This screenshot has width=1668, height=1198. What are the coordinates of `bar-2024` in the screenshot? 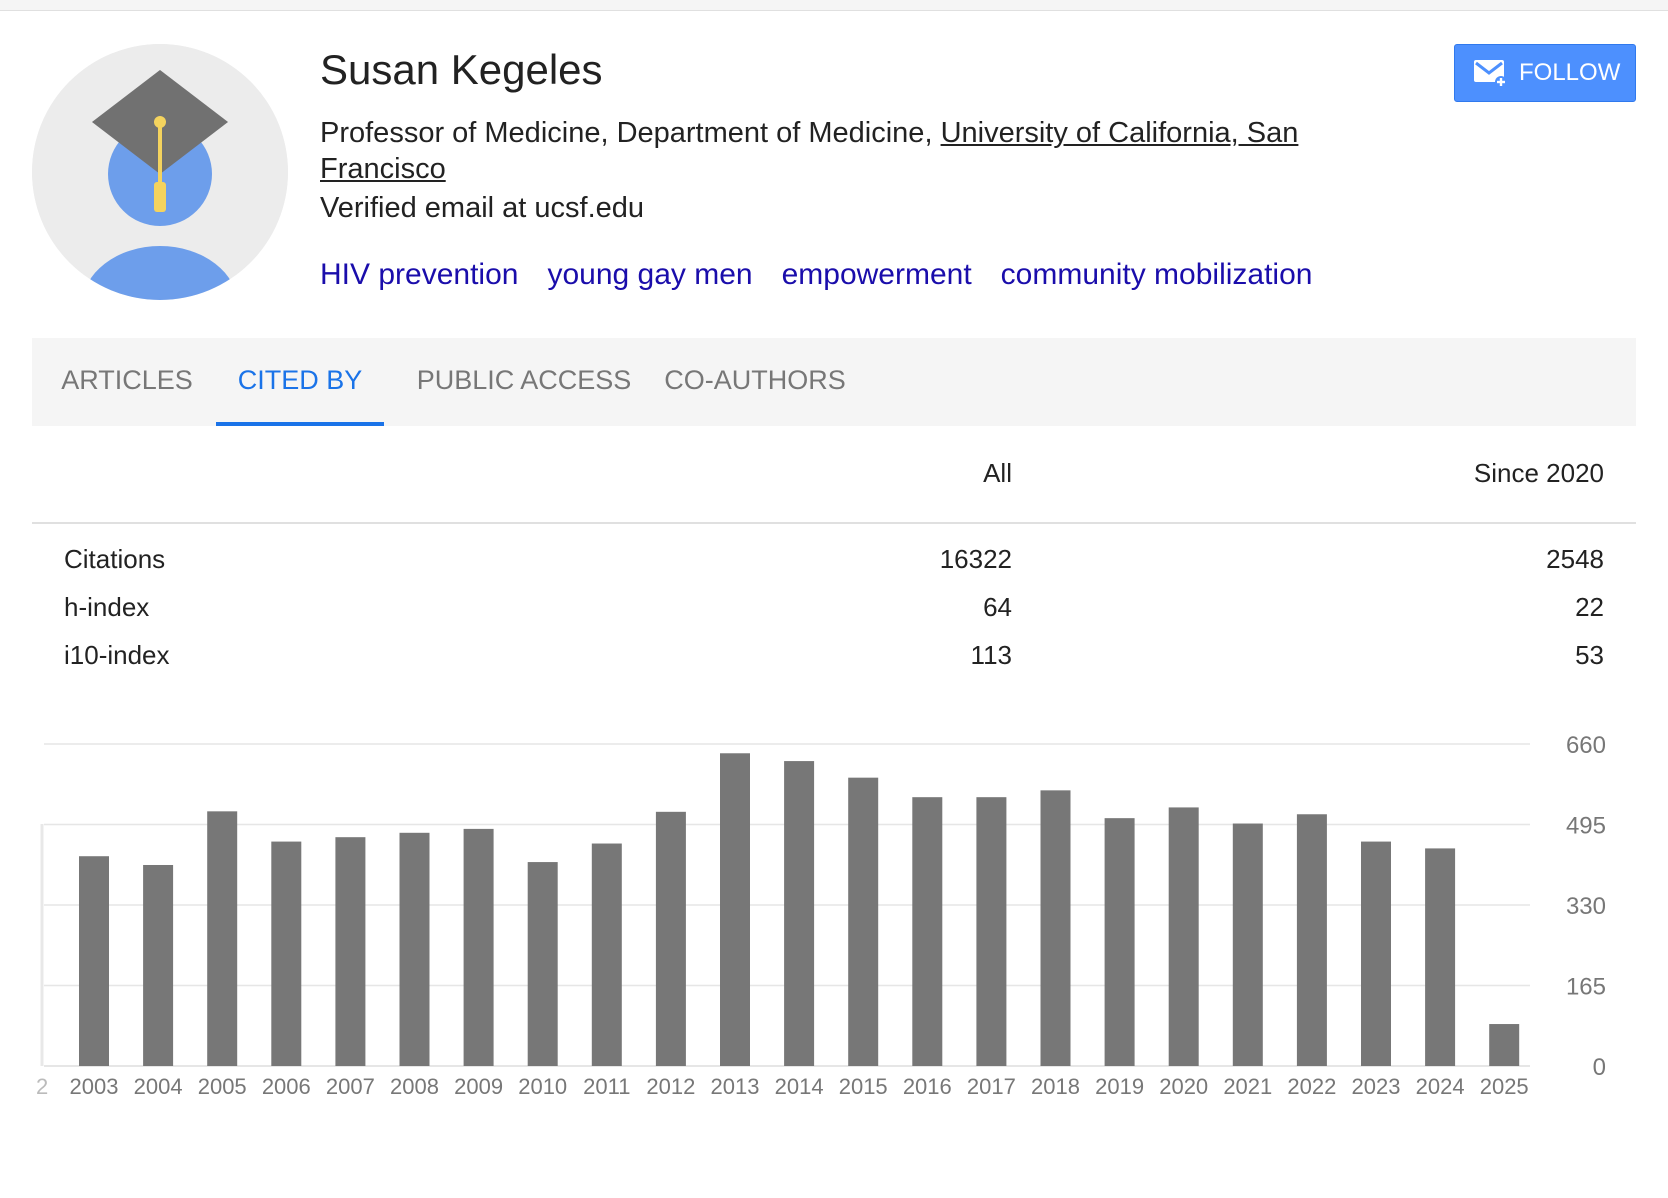 It's located at (1440, 957).